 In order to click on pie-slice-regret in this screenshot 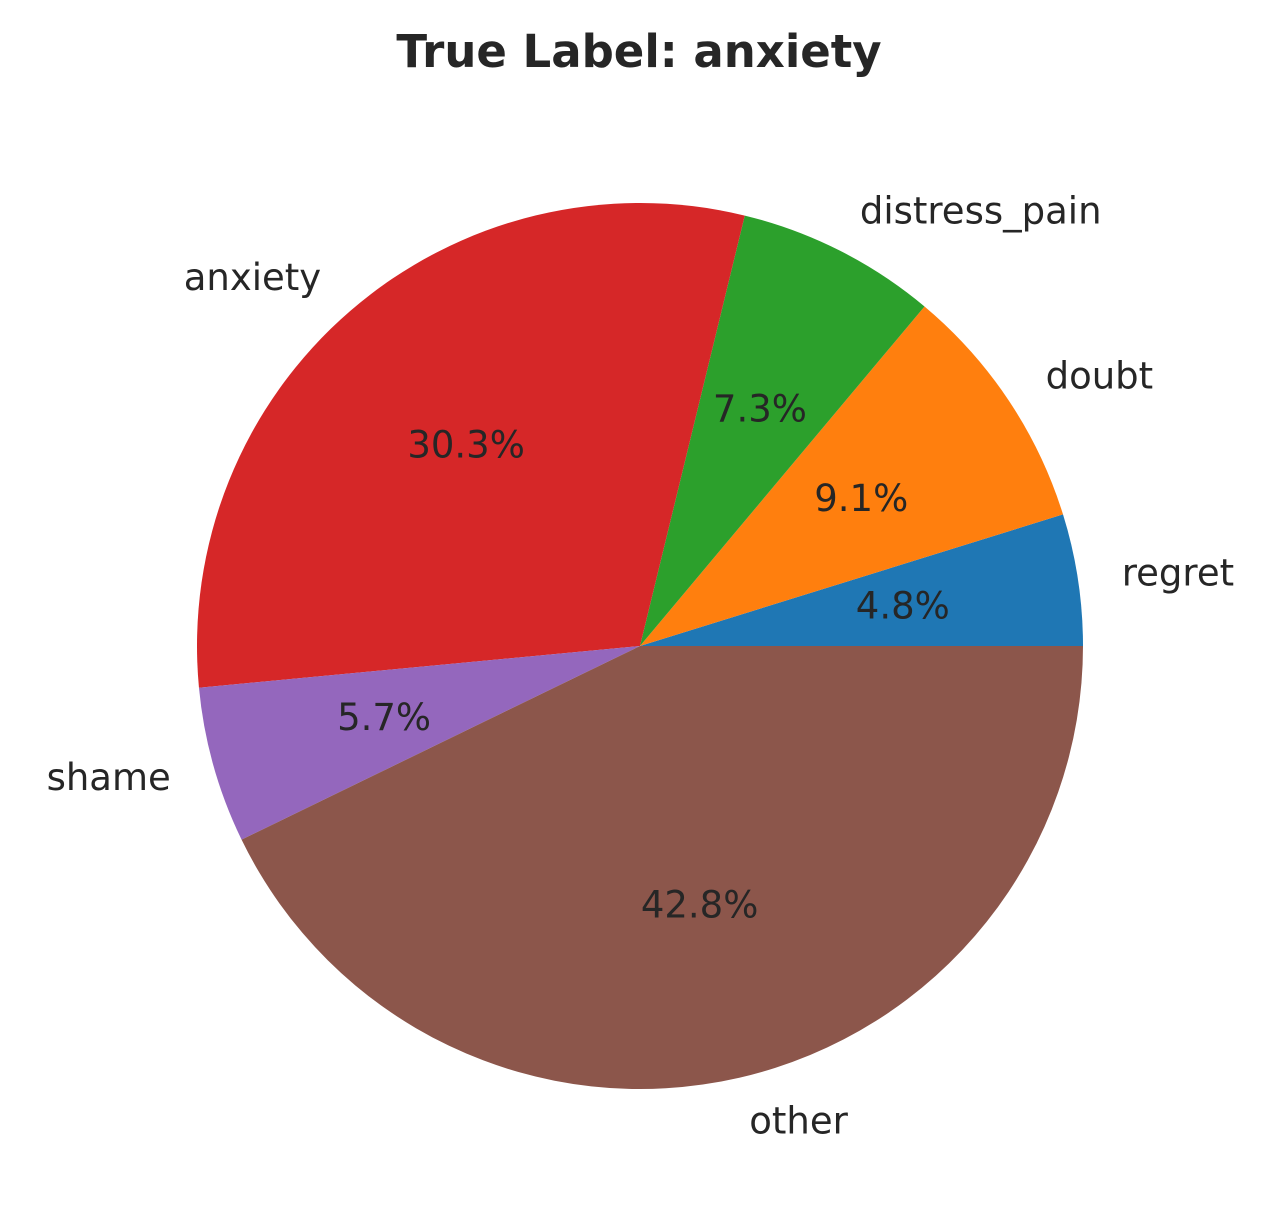, I will do `click(861, 580)`.